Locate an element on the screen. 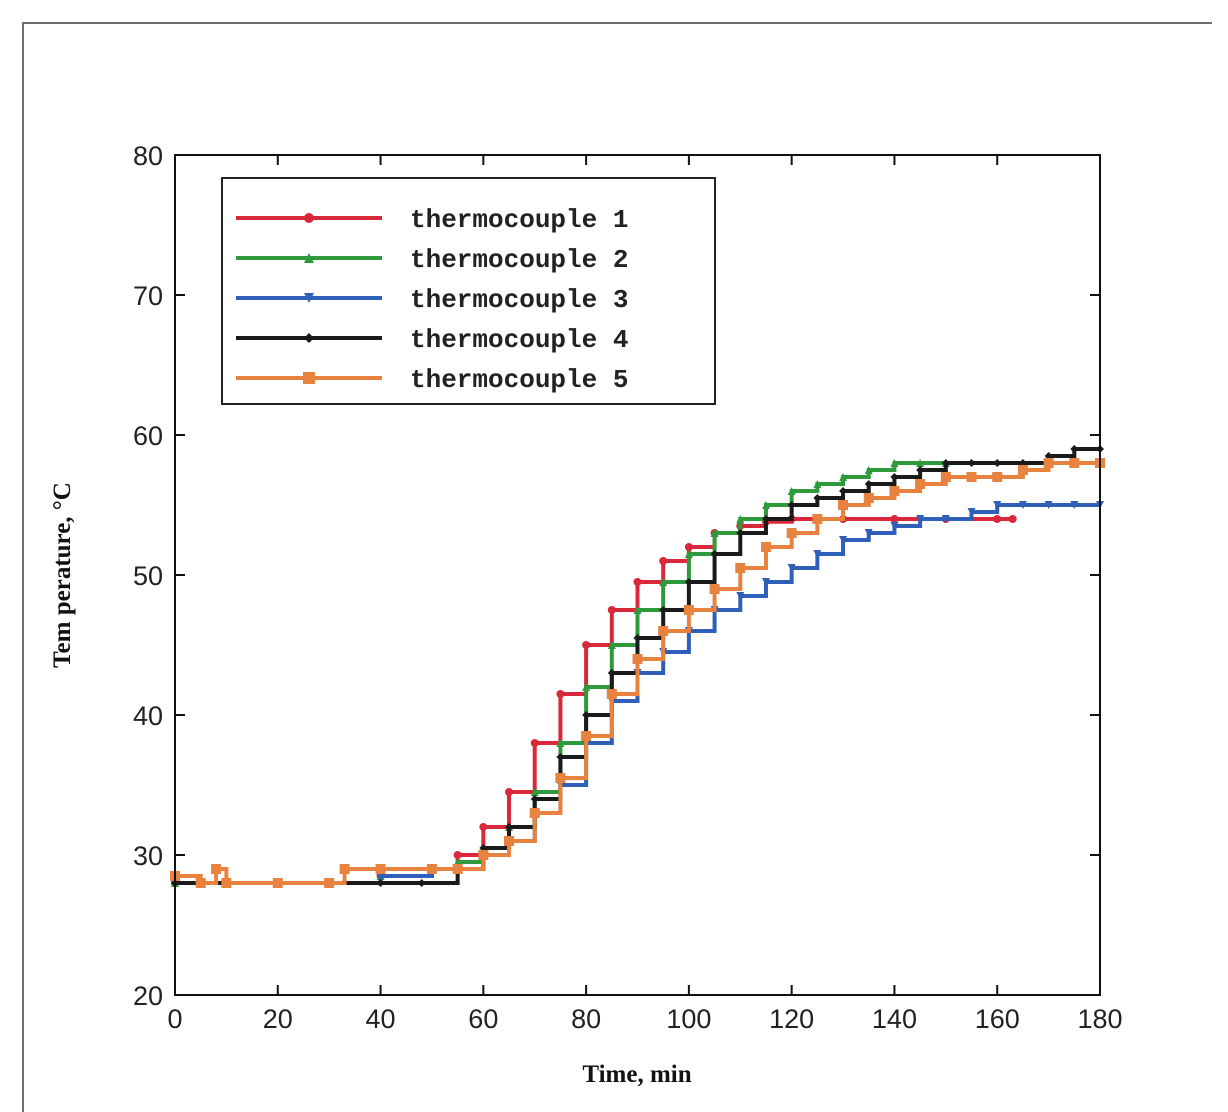 The height and width of the screenshot is (1112, 1228). x-tick-label: 60 is located at coordinates (483, 1019).